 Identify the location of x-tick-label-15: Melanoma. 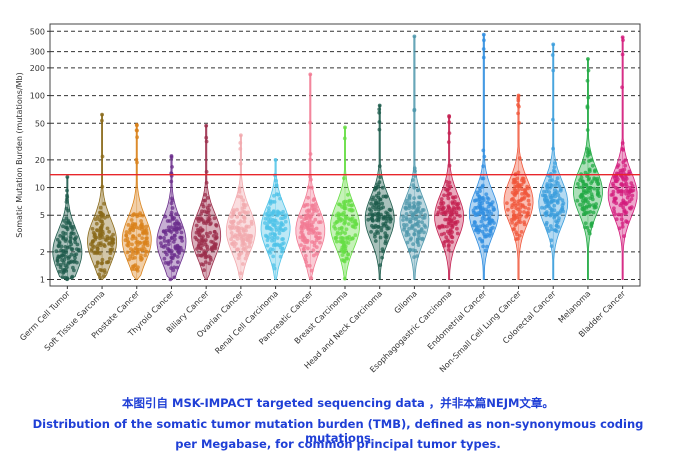
(575, 307).